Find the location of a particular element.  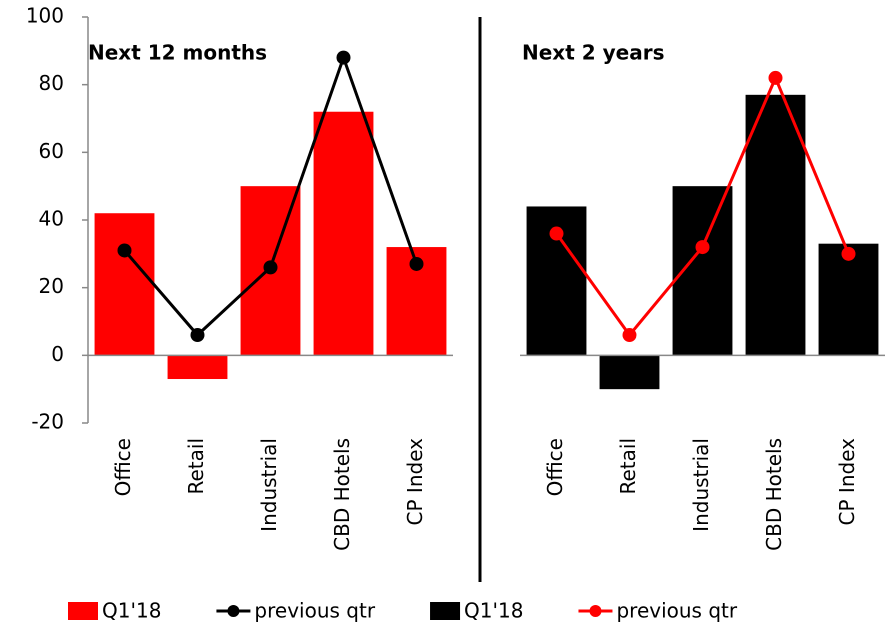

y-tick-label: 0 is located at coordinates (57, 354).